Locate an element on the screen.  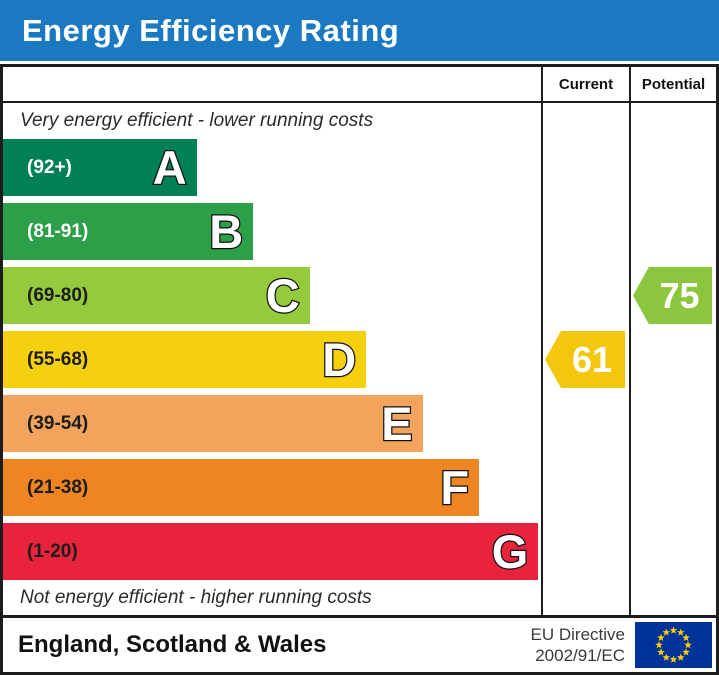
band-letter: E is located at coordinates (397, 423).